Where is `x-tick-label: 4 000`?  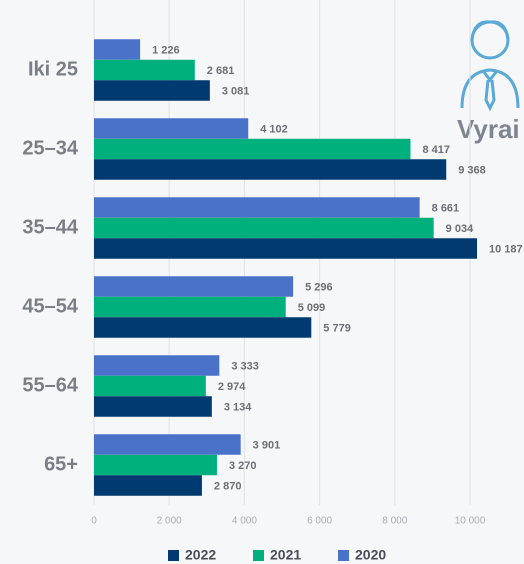
x-tick-label: 4 000 is located at coordinates (244, 521).